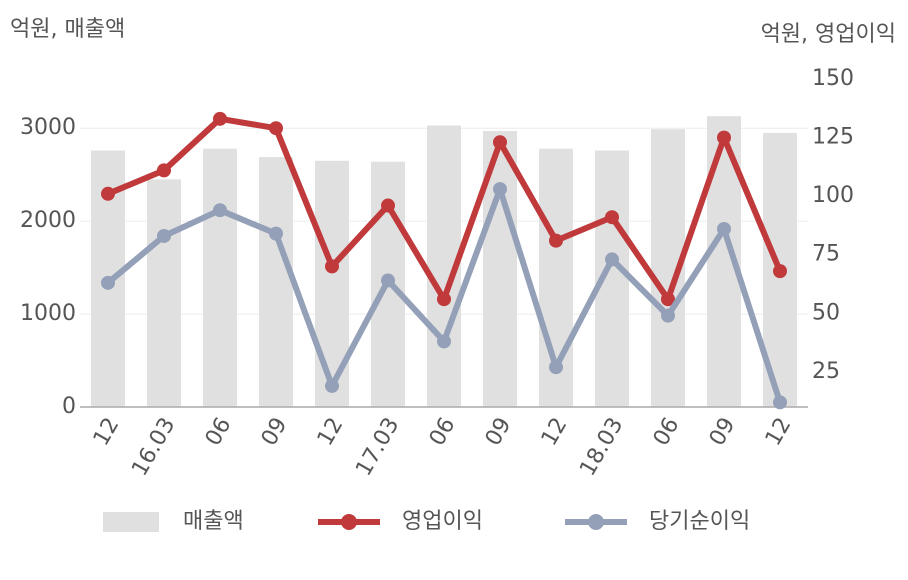 This screenshot has width=908, height=580. I want to click on y2-tick-label: 50, so click(826, 312).